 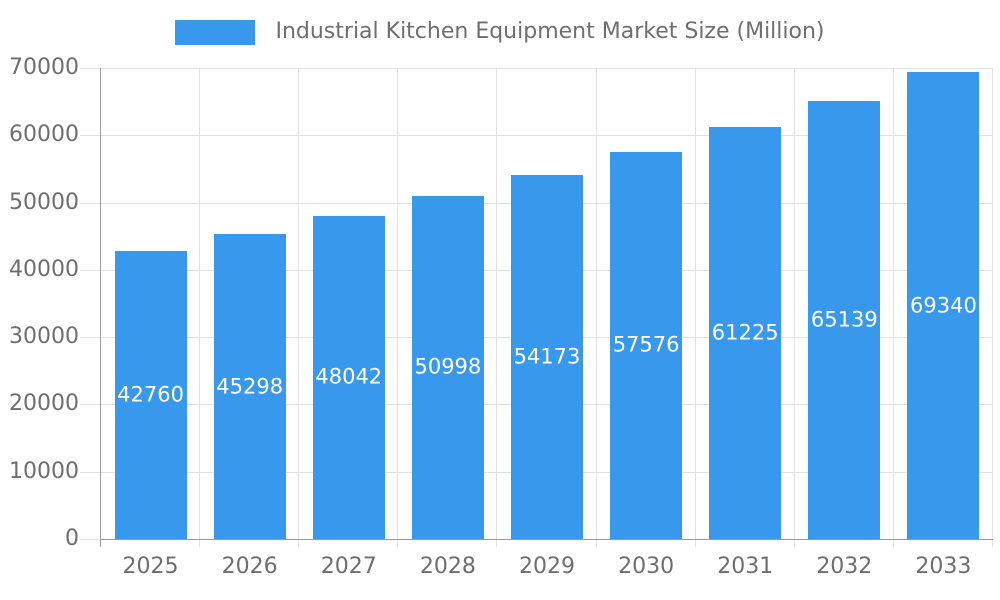 What do you see at coordinates (745, 566) in the screenshot?
I see `x-tick-label: 2031` at bounding box center [745, 566].